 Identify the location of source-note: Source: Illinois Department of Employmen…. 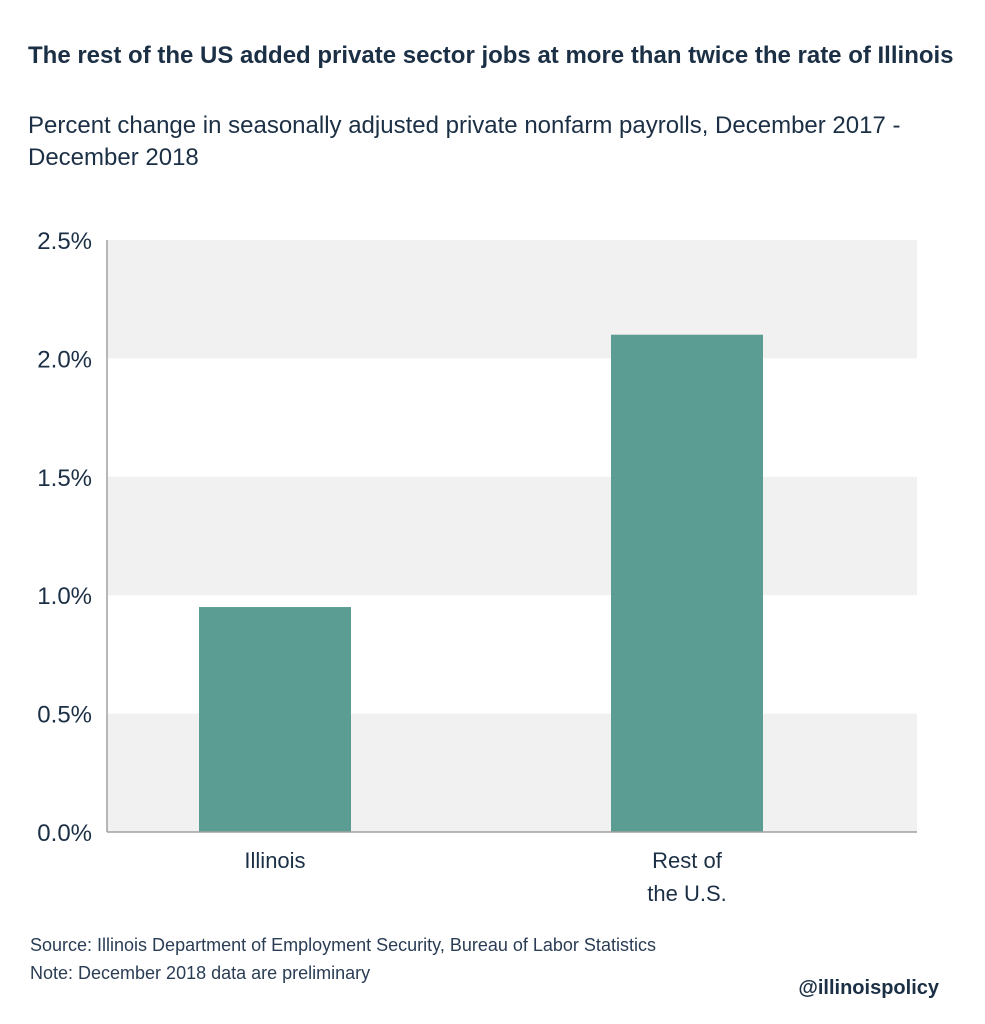
(343, 945).